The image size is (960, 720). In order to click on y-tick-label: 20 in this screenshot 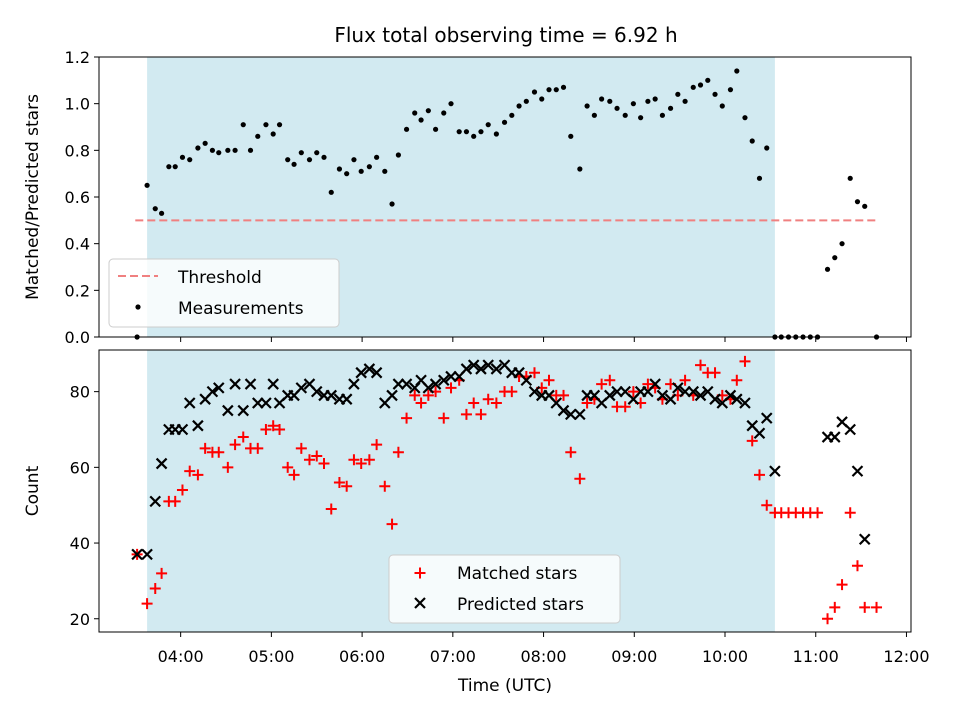, I will do `click(80, 619)`.